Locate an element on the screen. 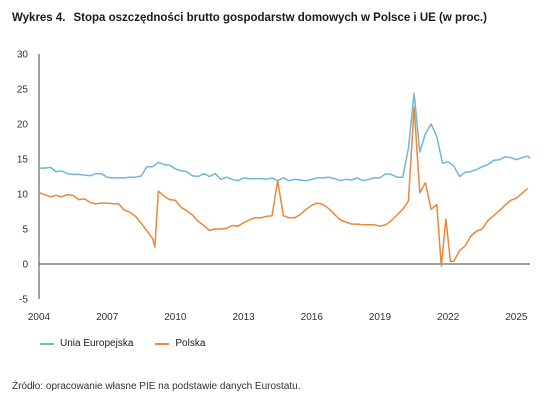  x-tick-label: 2013 is located at coordinates (243, 317).